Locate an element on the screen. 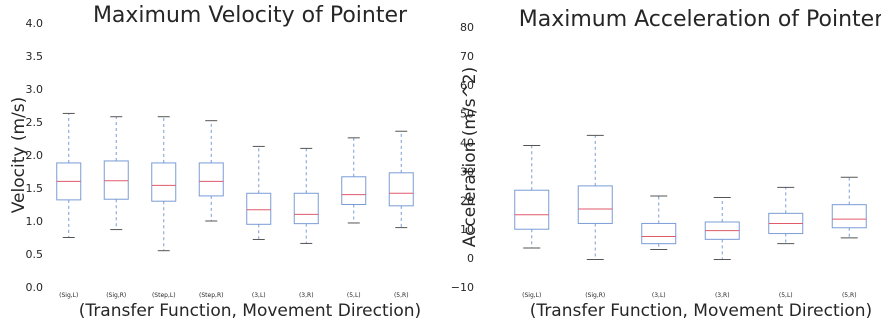 This screenshot has height=324, width=881. y-tick-label: 60 is located at coordinates (467, 85).